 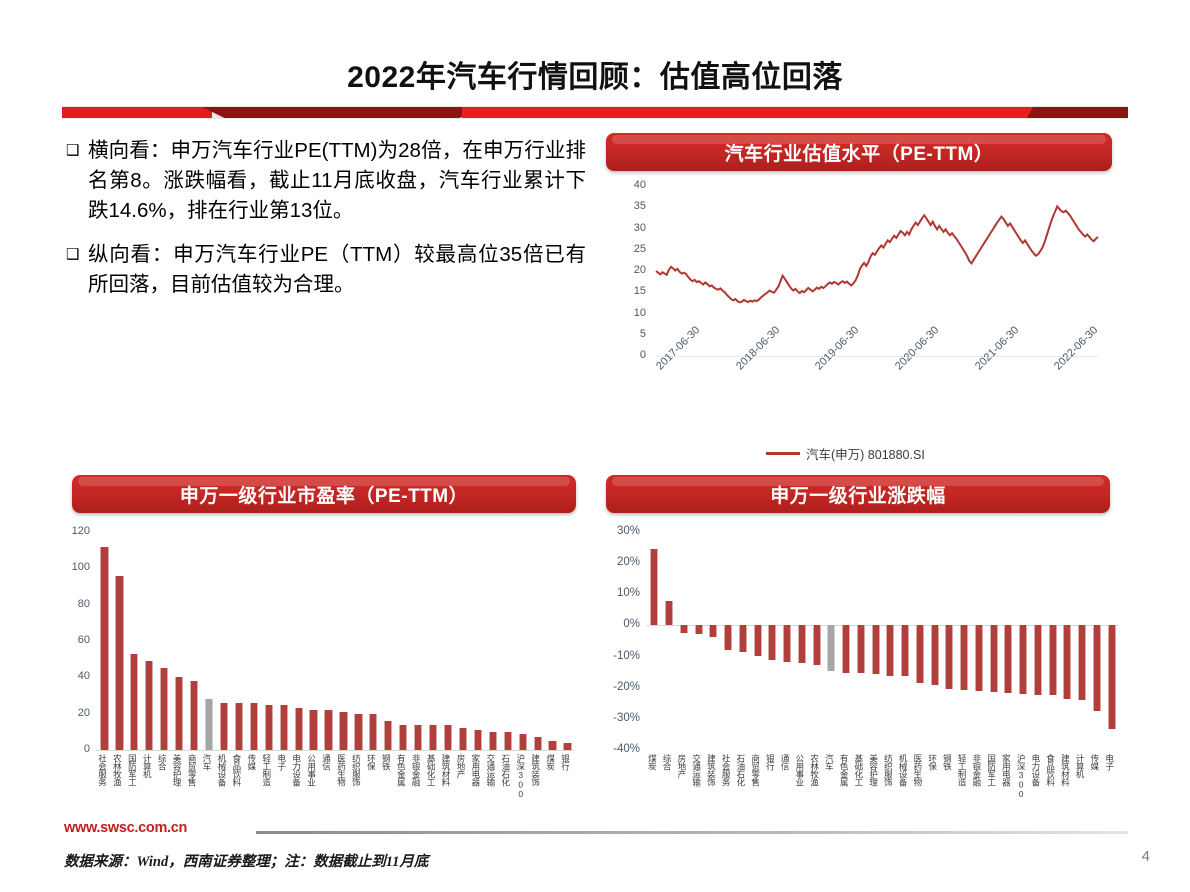 I want to click on x-axis-category-label: 有色金属, so click(x=401, y=770).